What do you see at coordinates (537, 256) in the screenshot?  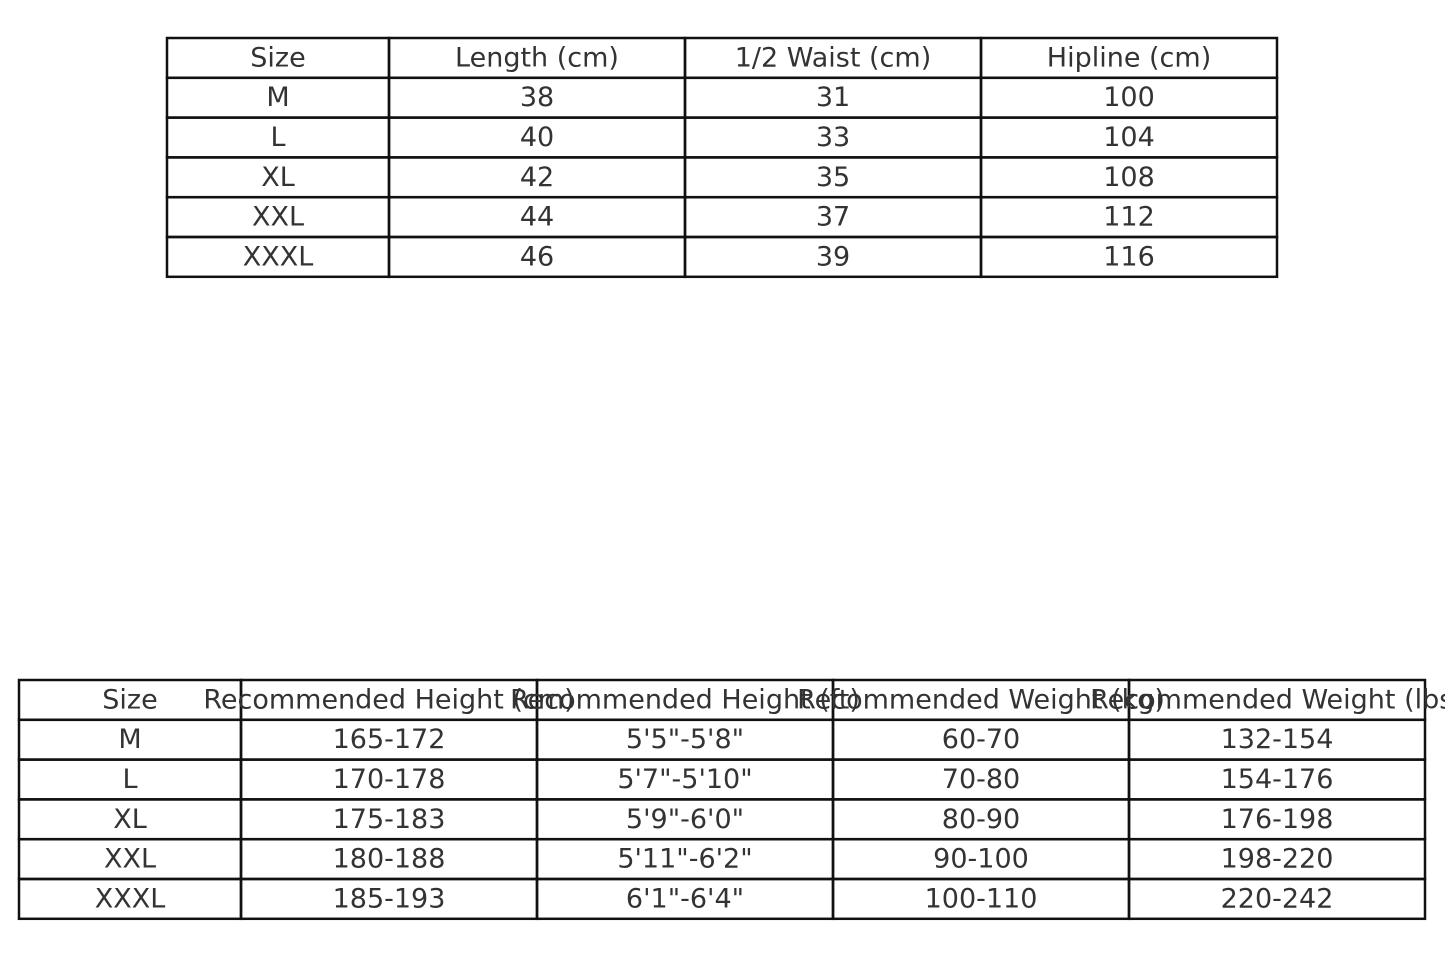 I see `cell-text: 46` at bounding box center [537, 256].